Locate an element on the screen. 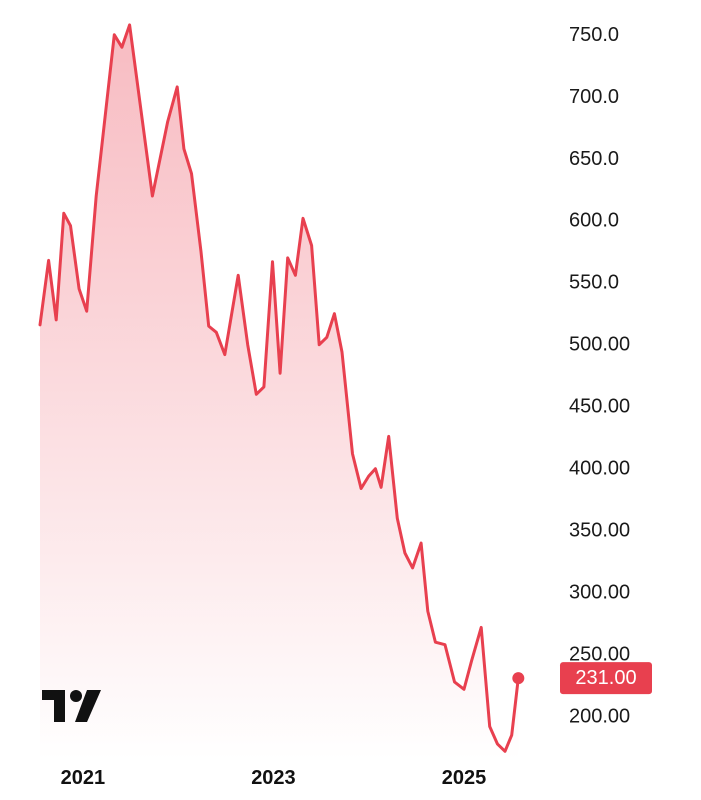  y-tick-label: 400.00 is located at coordinates (599, 469).